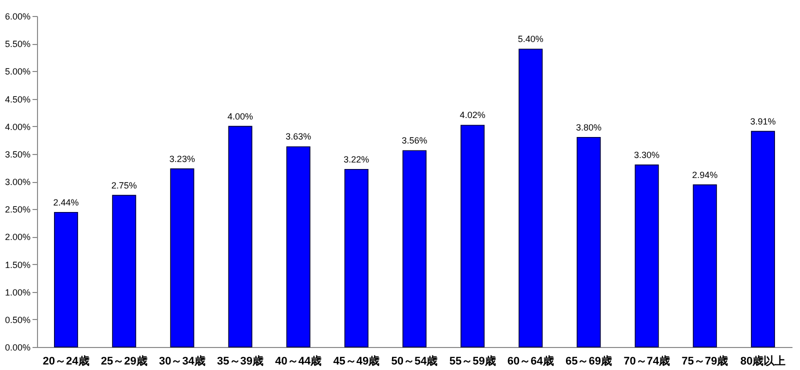 This screenshot has height=370, width=800. What do you see at coordinates (473, 115) in the screenshot?
I see `data-label: 4.02%` at bounding box center [473, 115].